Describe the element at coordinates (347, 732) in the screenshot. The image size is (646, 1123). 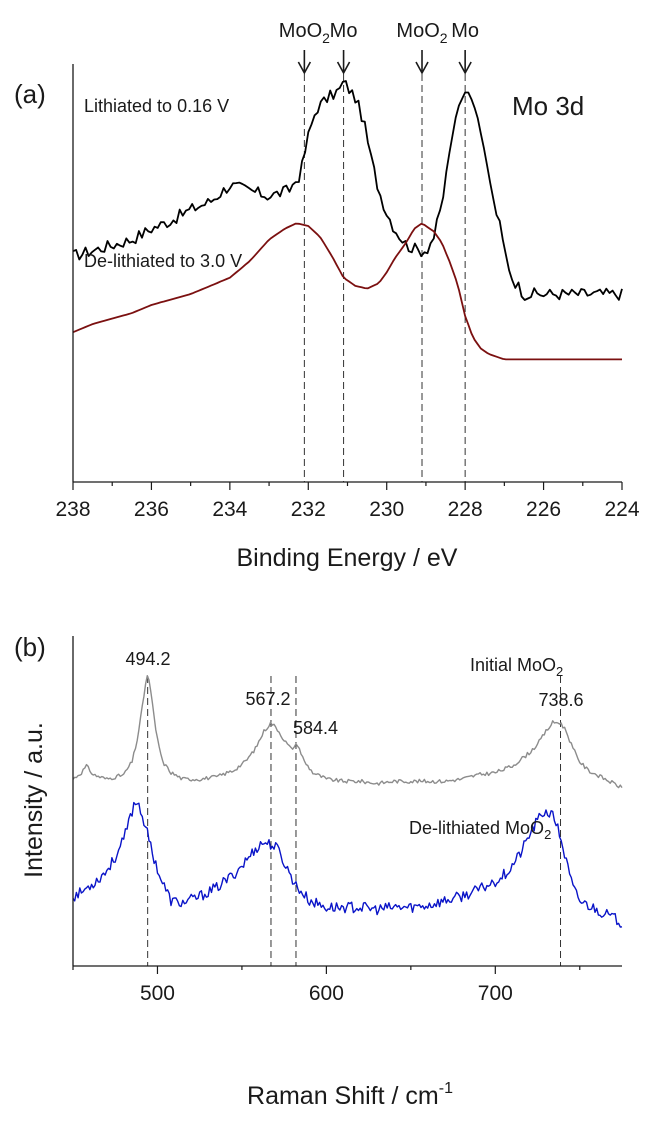
I see `panel-b-series-initial` at that location.